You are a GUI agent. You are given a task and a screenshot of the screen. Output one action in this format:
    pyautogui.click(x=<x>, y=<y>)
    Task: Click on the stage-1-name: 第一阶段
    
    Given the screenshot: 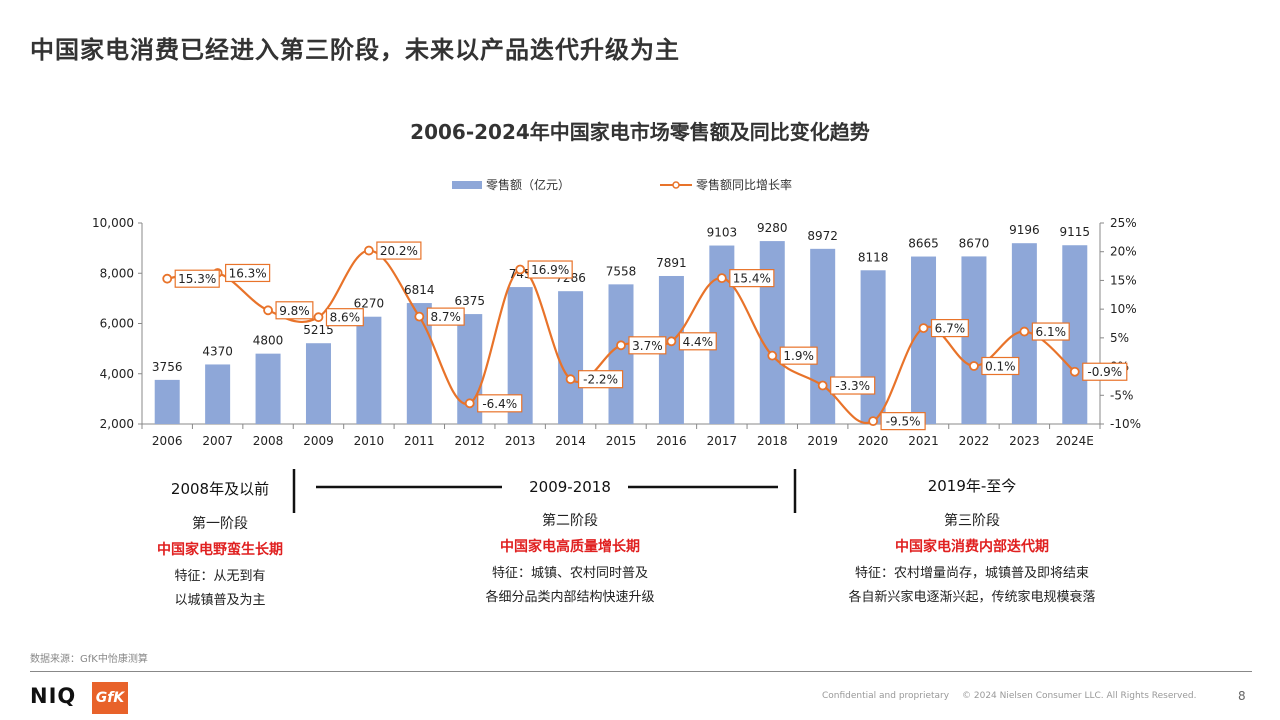 What is the action you would take?
    pyautogui.click(x=220, y=524)
    